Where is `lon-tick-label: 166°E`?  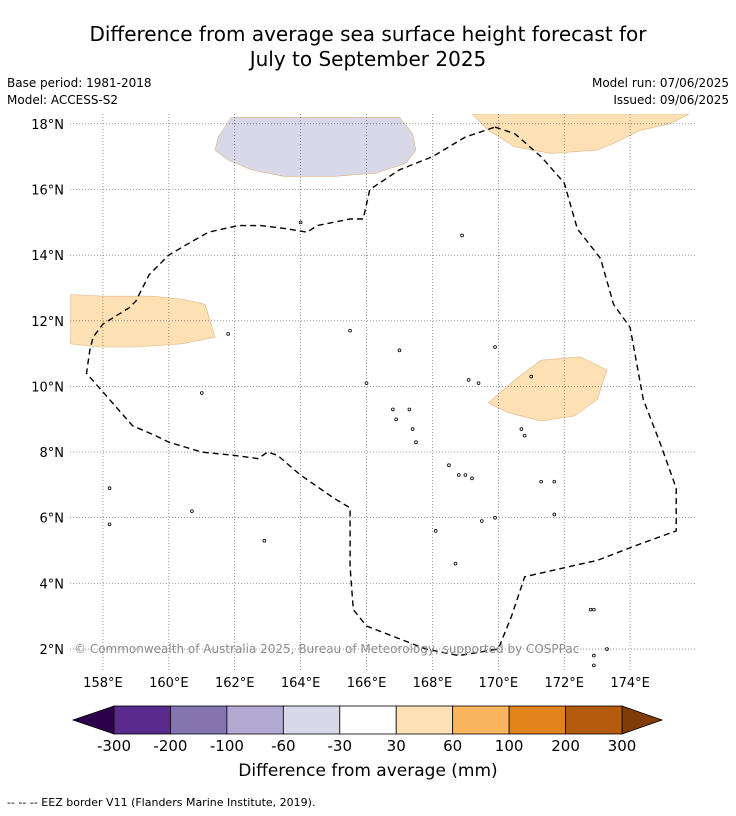
lon-tick-label: 166°E is located at coordinates (367, 683).